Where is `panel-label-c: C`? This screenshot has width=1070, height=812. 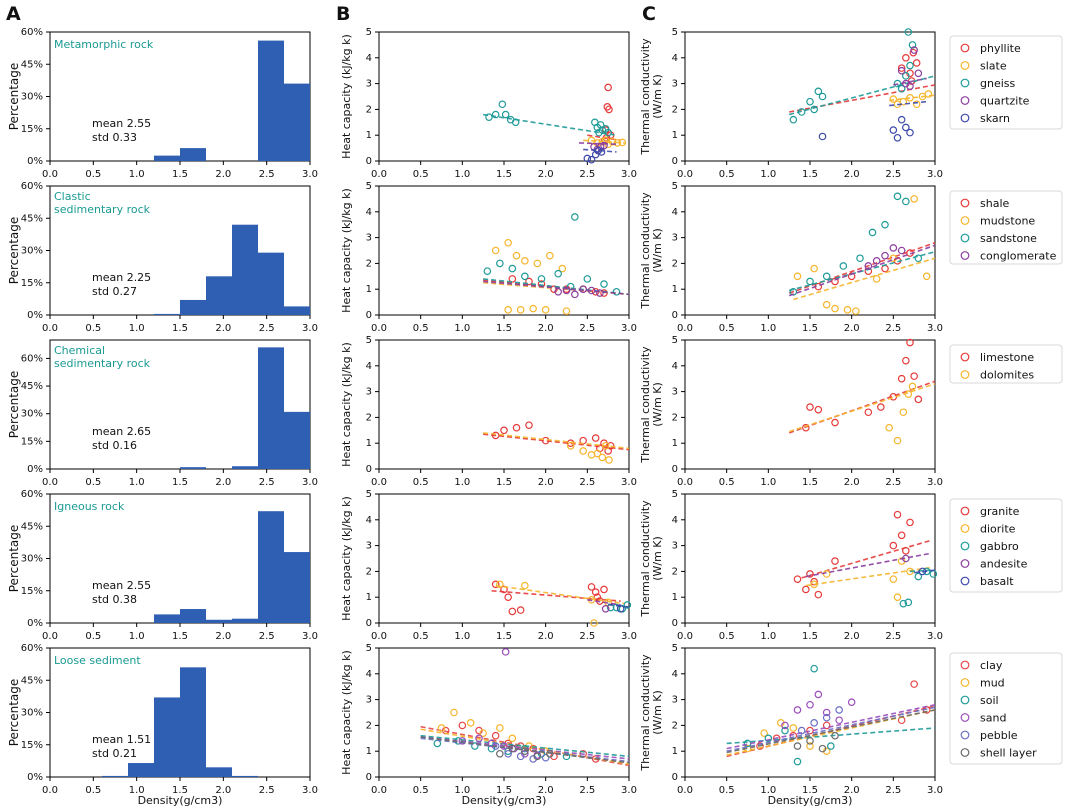
panel-label-c: C is located at coordinates (649, 14).